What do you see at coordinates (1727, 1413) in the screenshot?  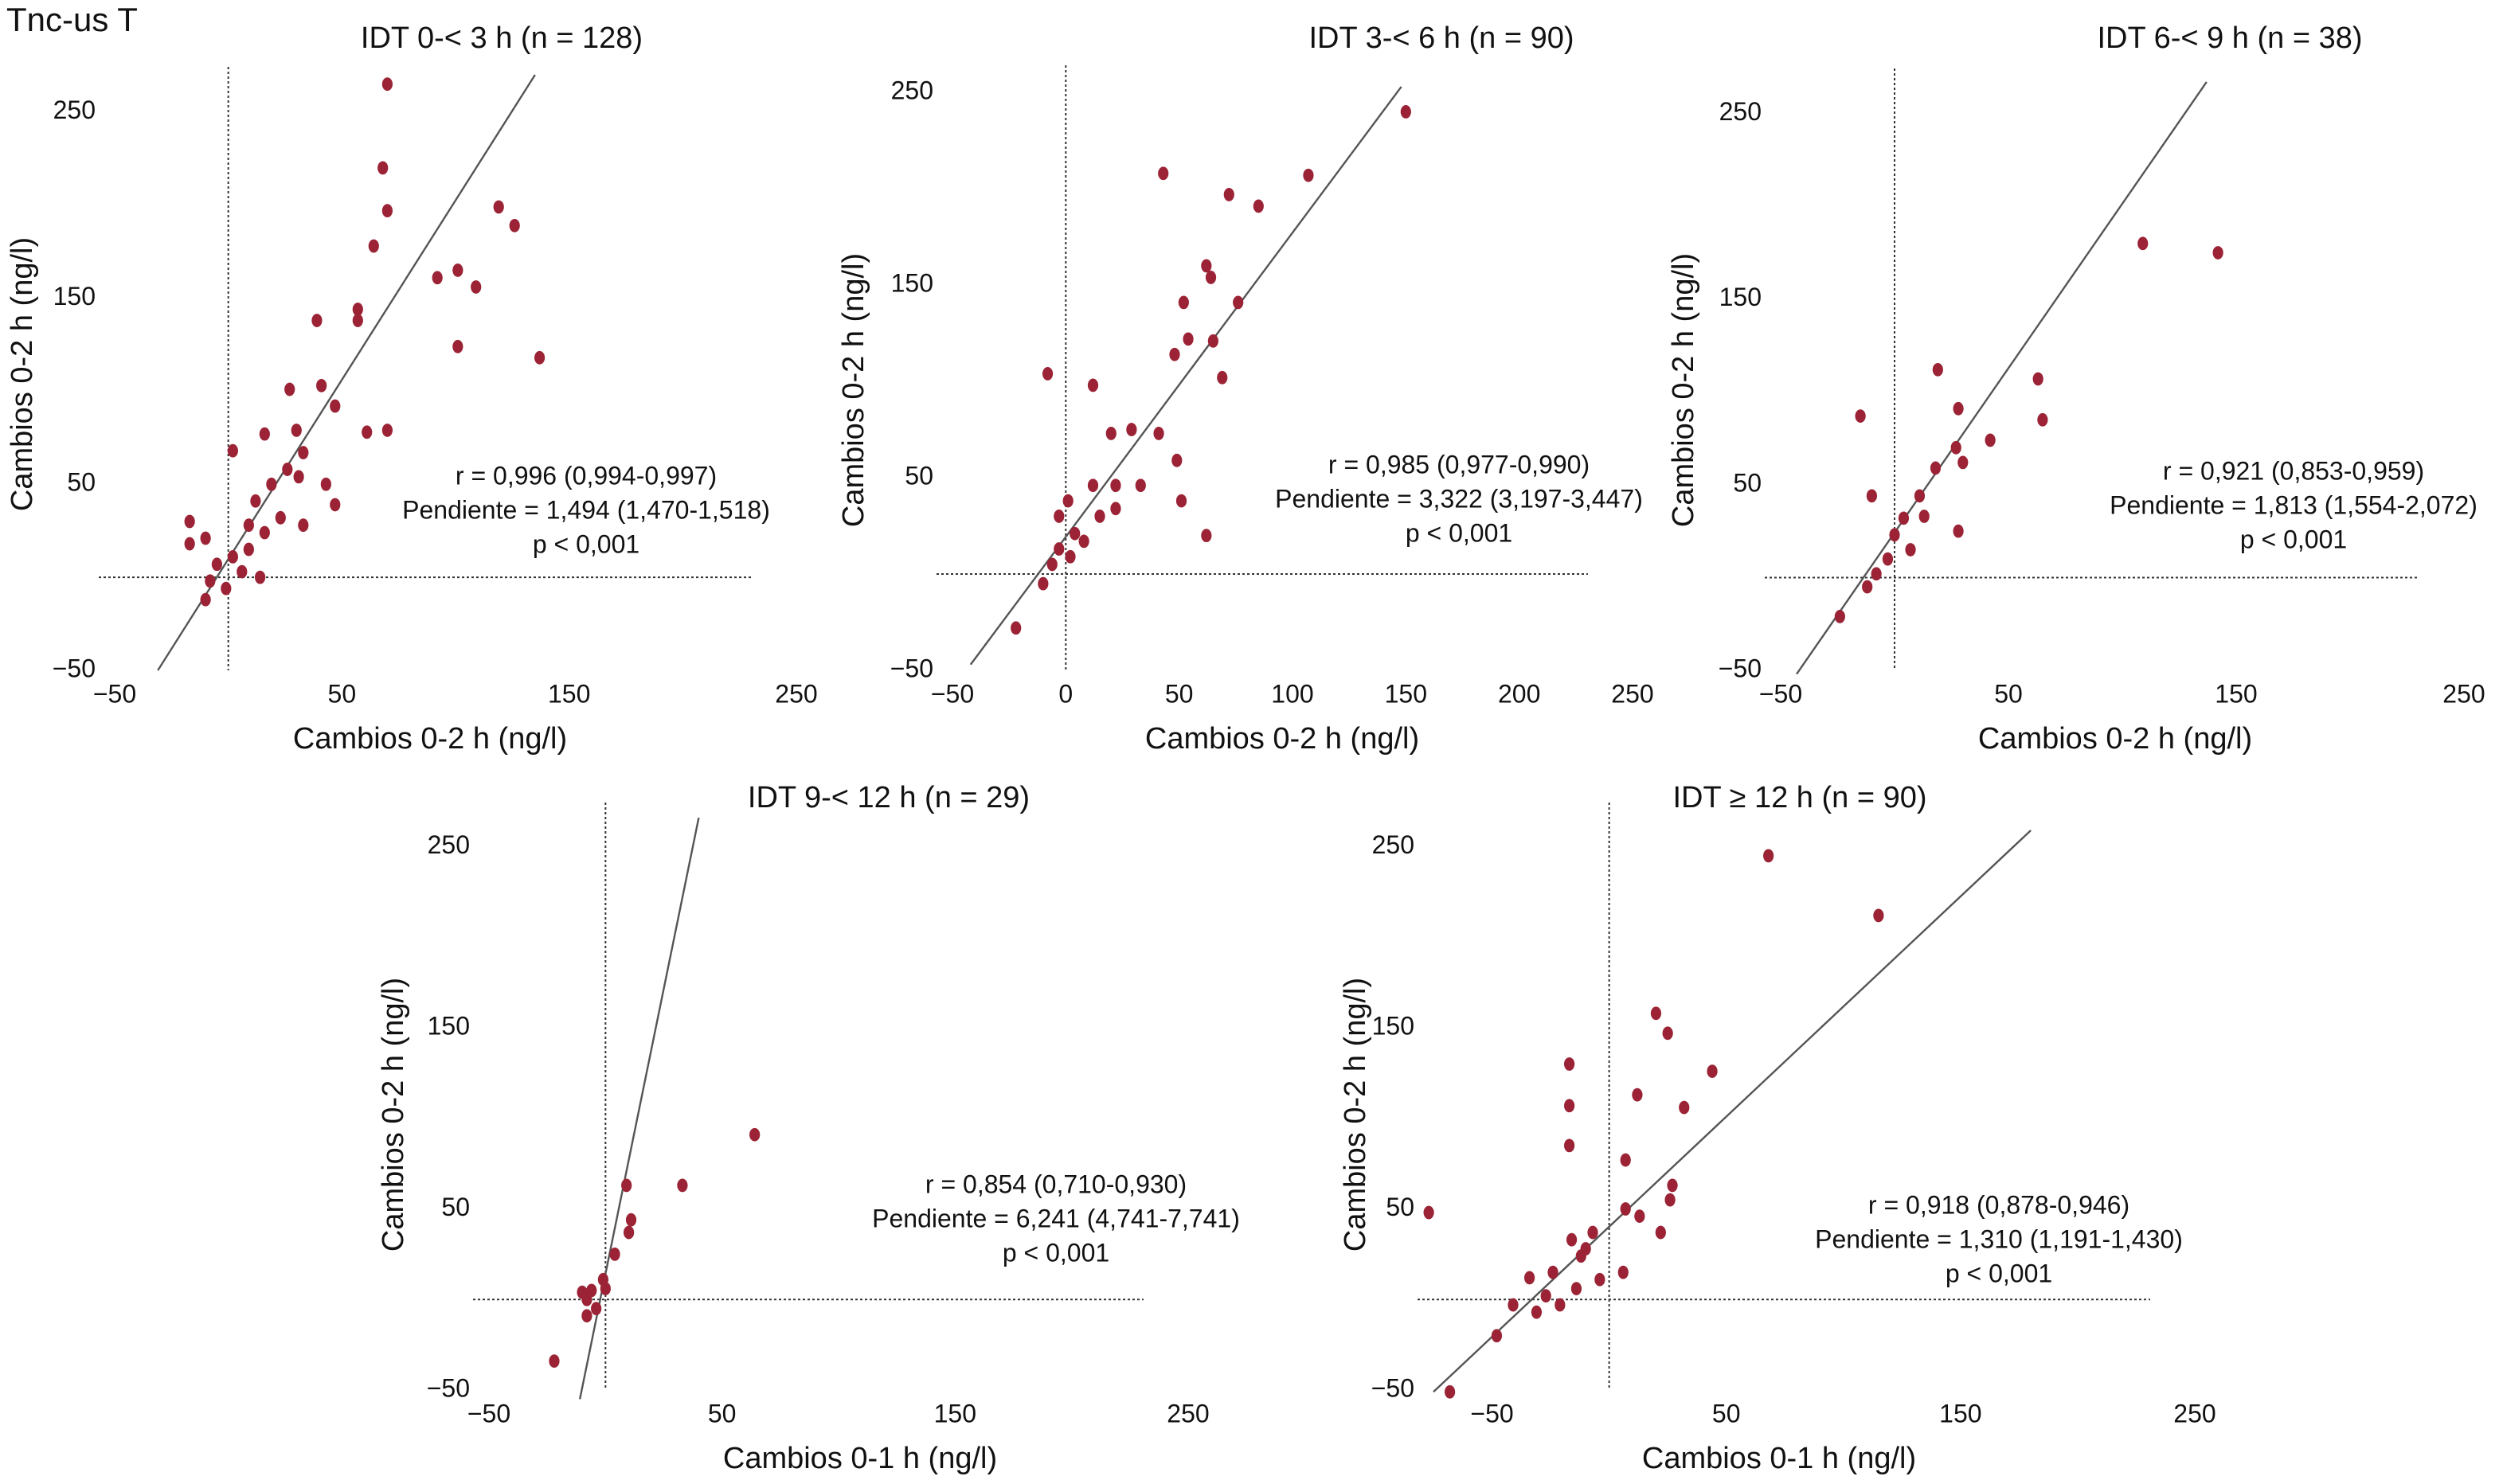 I see `x-tick-label: 50` at bounding box center [1727, 1413].